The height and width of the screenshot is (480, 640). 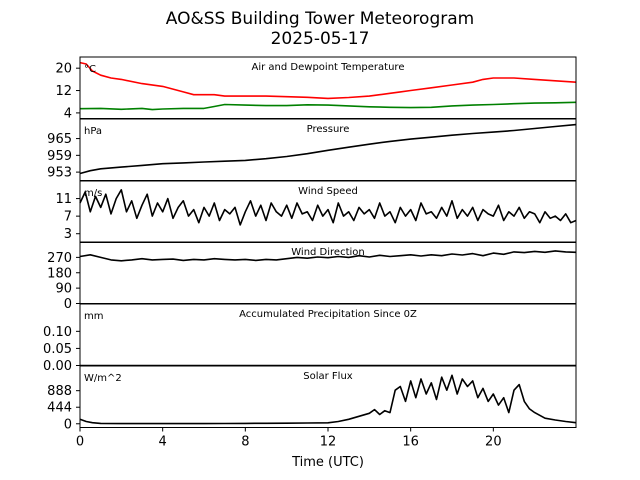 I want to click on x-axis-label: Time (UTC), so click(x=327, y=462).